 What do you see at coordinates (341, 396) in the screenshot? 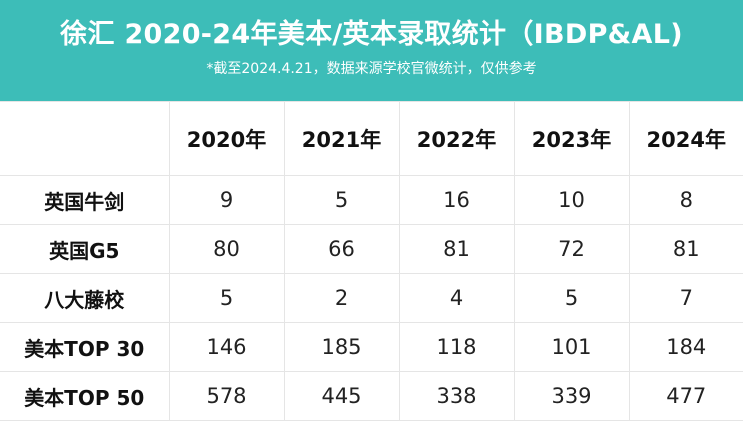
I see `table-cell: 445` at bounding box center [341, 396].